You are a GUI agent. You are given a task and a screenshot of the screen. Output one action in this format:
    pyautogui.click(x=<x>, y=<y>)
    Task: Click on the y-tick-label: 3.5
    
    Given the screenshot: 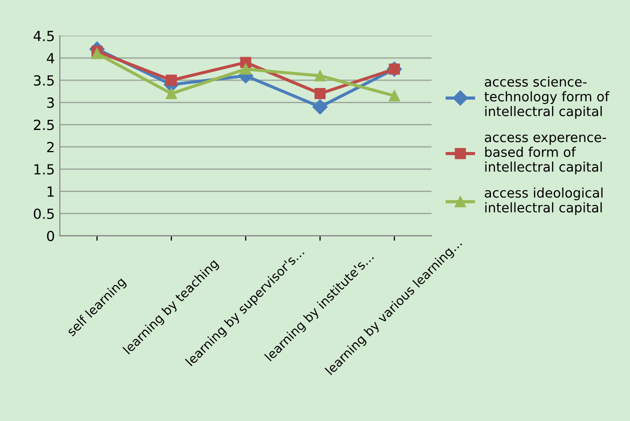 What is the action you would take?
    pyautogui.click(x=44, y=80)
    